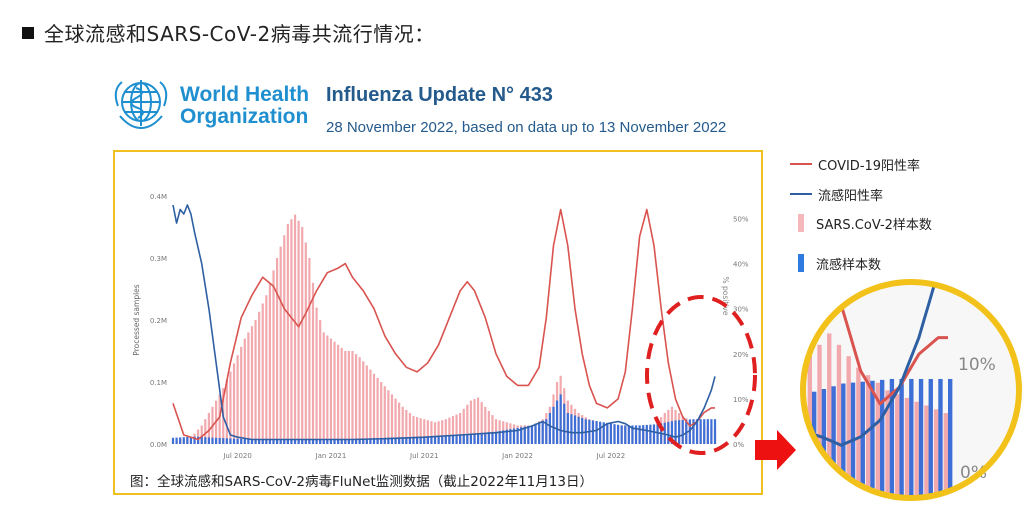  What do you see at coordinates (136, 319) in the screenshot?
I see `y-left-axis-label: Processed samples` at bounding box center [136, 319].